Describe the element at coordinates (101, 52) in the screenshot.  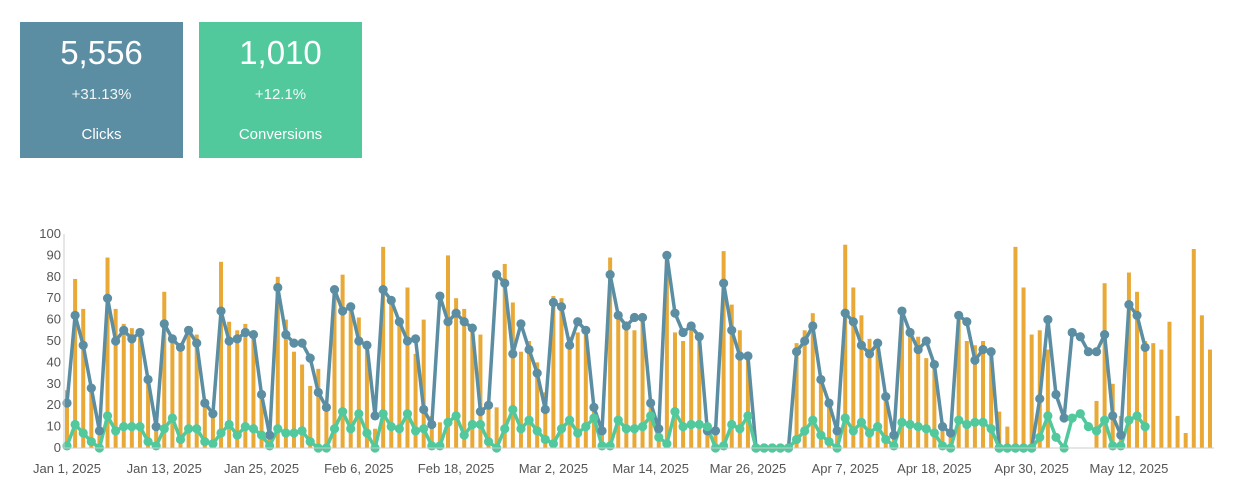
I see `clicks-value: 5,556` at that location.